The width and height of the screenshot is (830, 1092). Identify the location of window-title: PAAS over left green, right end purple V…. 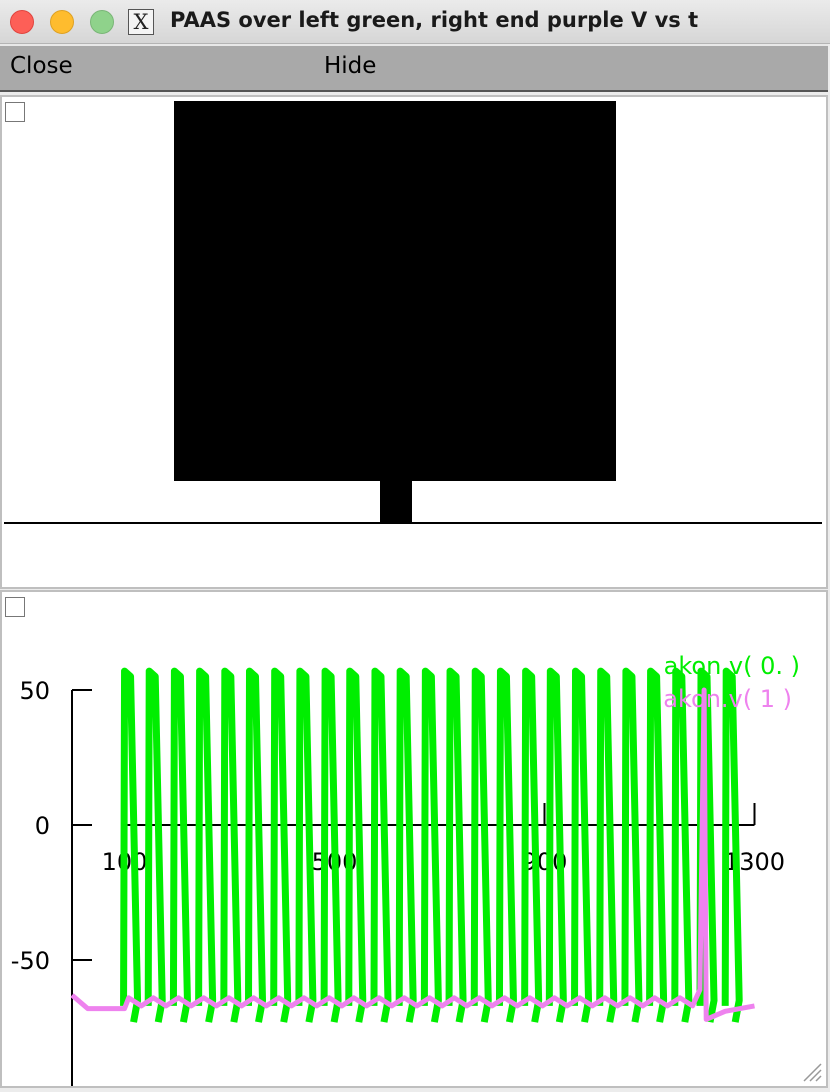
(434, 20).